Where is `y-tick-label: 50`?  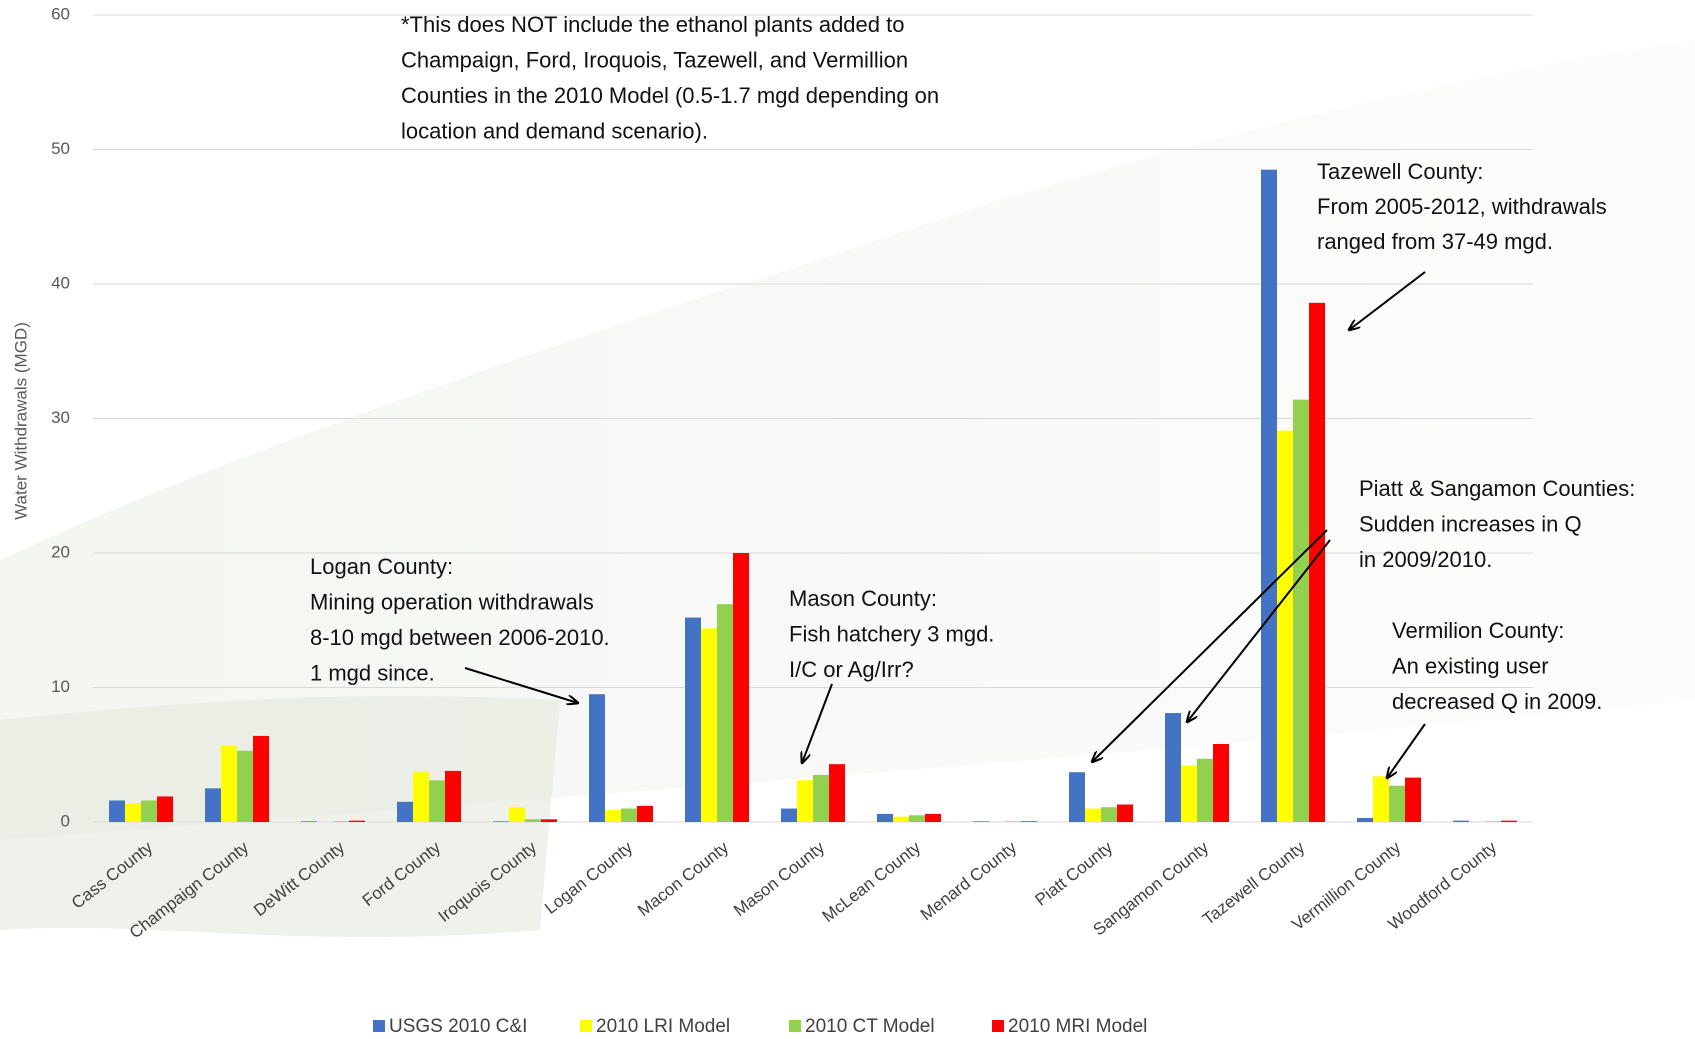
y-tick-label: 50 is located at coordinates (60, 148).